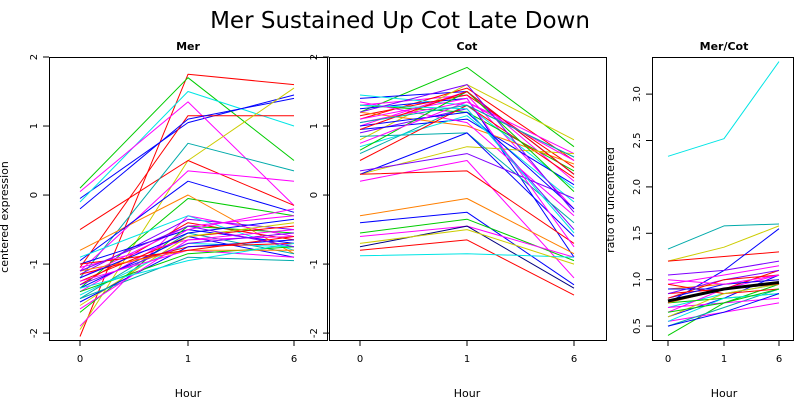 This screenshot has width=800, height=400. What do you see at coordinates (314, 333) in the screenshot?
I see `panel-cot-y-tick-label-0: -2` at bounding box center [314, 333].